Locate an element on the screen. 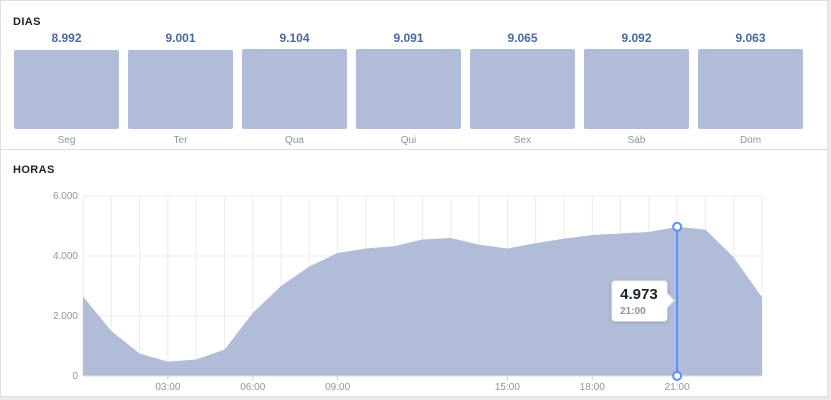 This screenshot has width=831, height=400. tooltip-value: 4.973 is located at coordinates (639, 294).